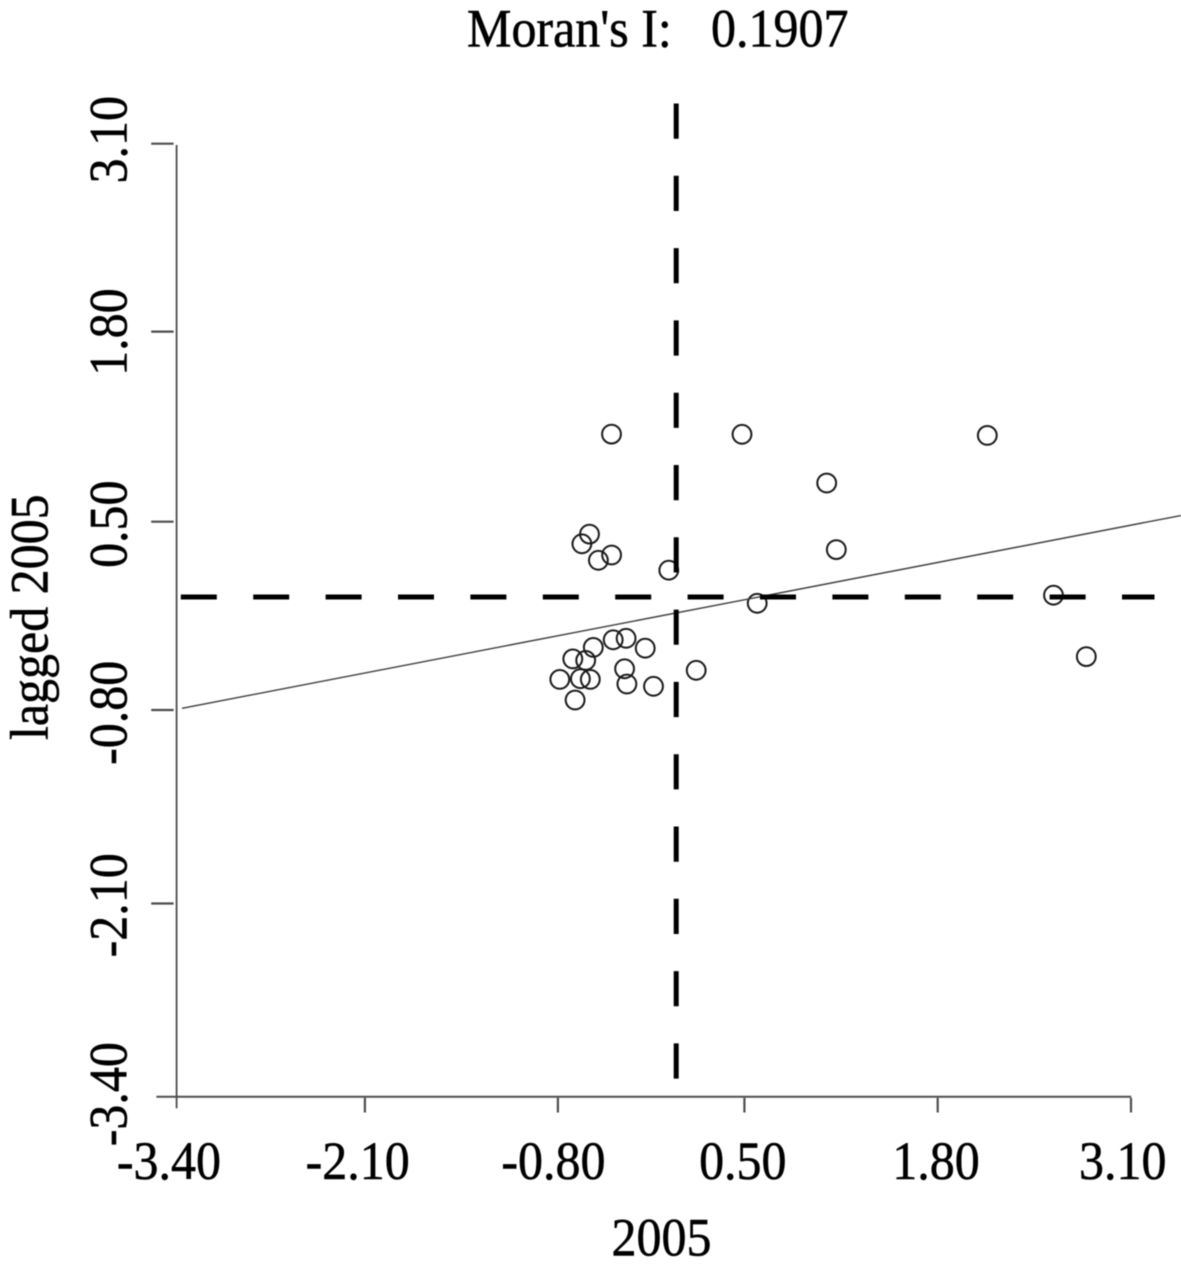  Describe the element at coordinates (30, 617) in the screenshot. I see `svg-text: lagged 2005` at that location.